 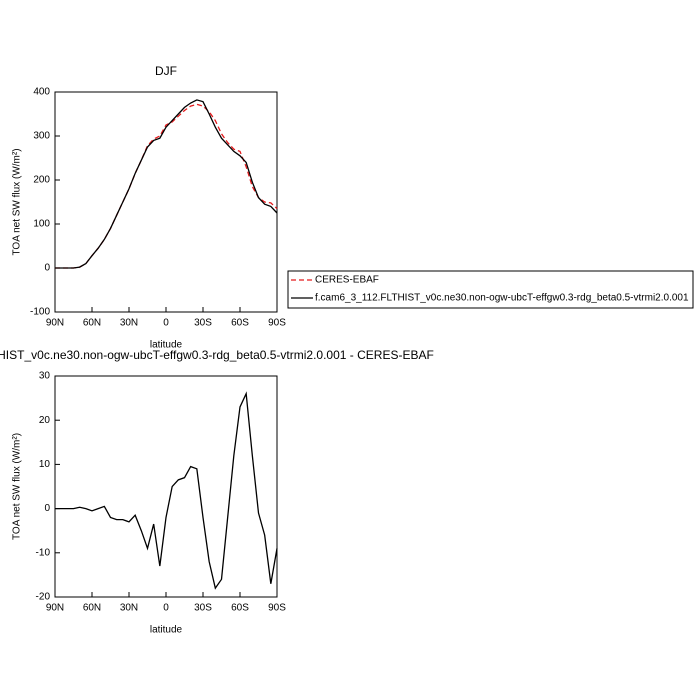 What do you see at coordinates (41, 180) in the screenshot?
I see `y-tick-label: 200` at bounding box center [41, 180].